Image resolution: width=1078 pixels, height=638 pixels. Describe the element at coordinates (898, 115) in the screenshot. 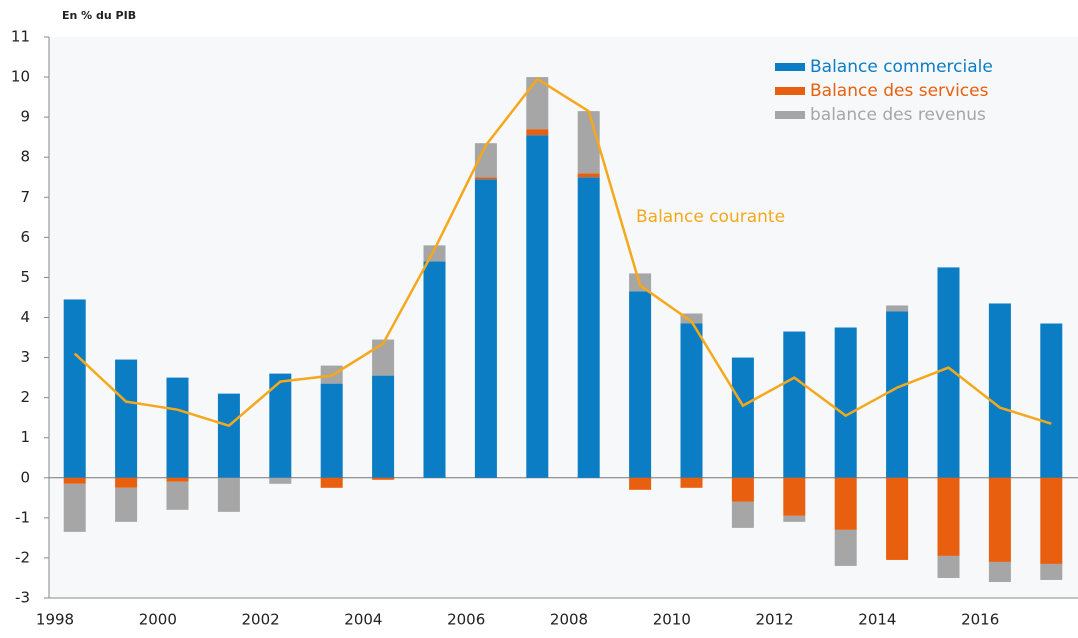

I see `legend-label: balance des revenus` at that location.